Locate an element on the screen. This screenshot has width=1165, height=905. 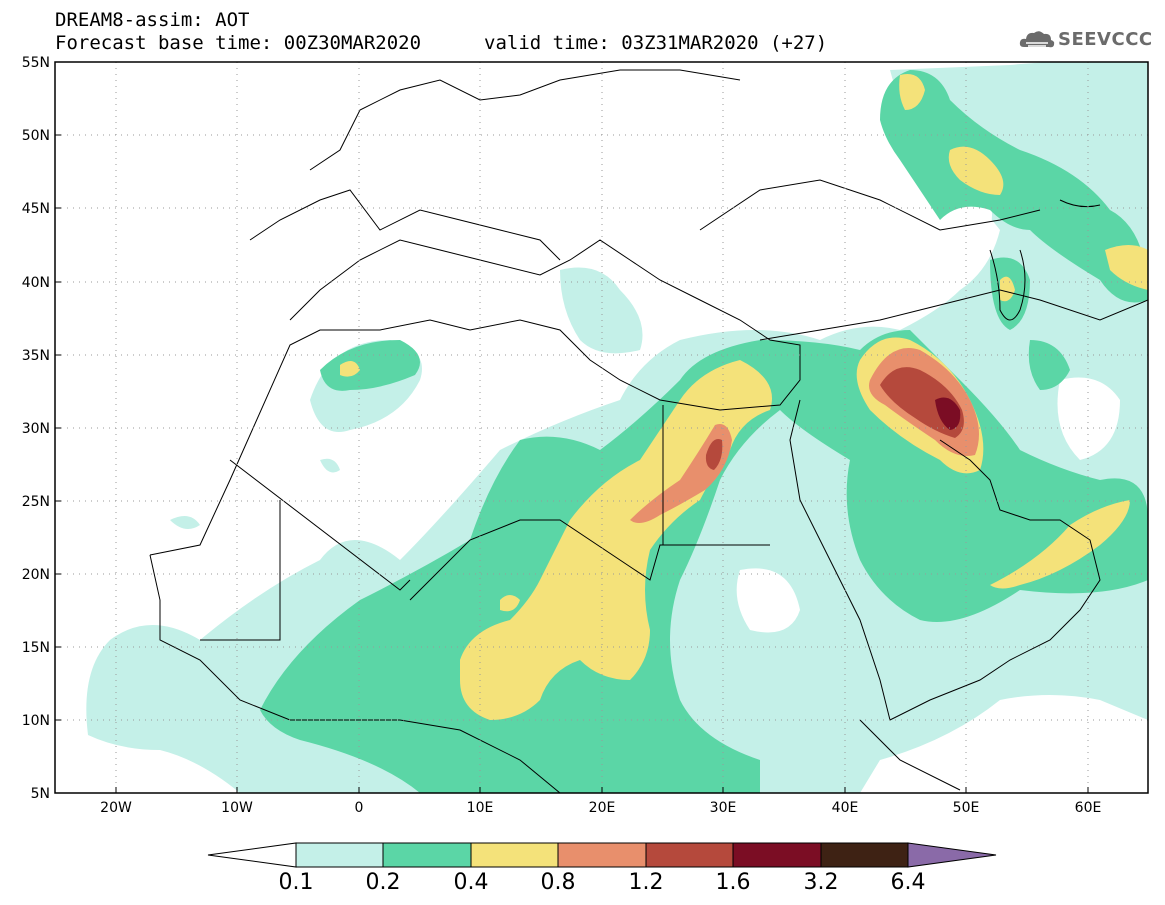
lat-label: 5N is located at coordinates (40, 794).